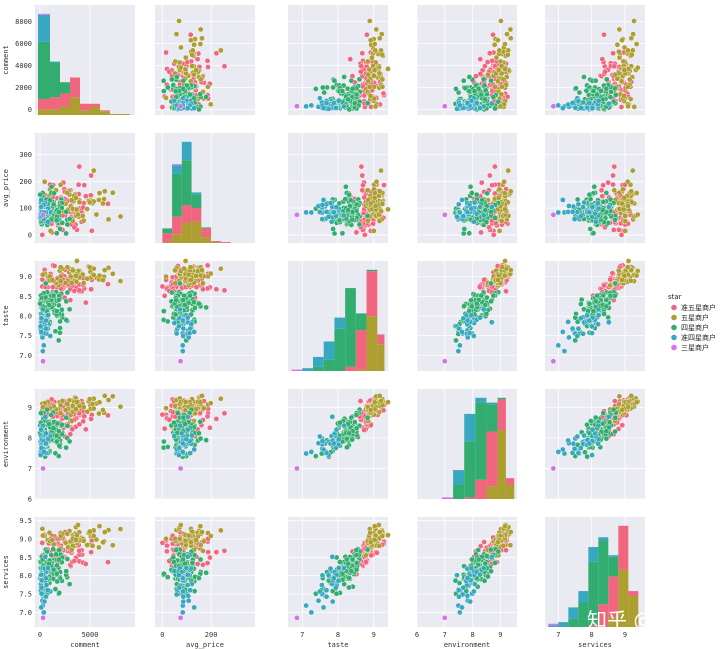 This screenshot has height=649, width=720. I want to click on panel-avg_price-vs-taste, so click(339, 188).